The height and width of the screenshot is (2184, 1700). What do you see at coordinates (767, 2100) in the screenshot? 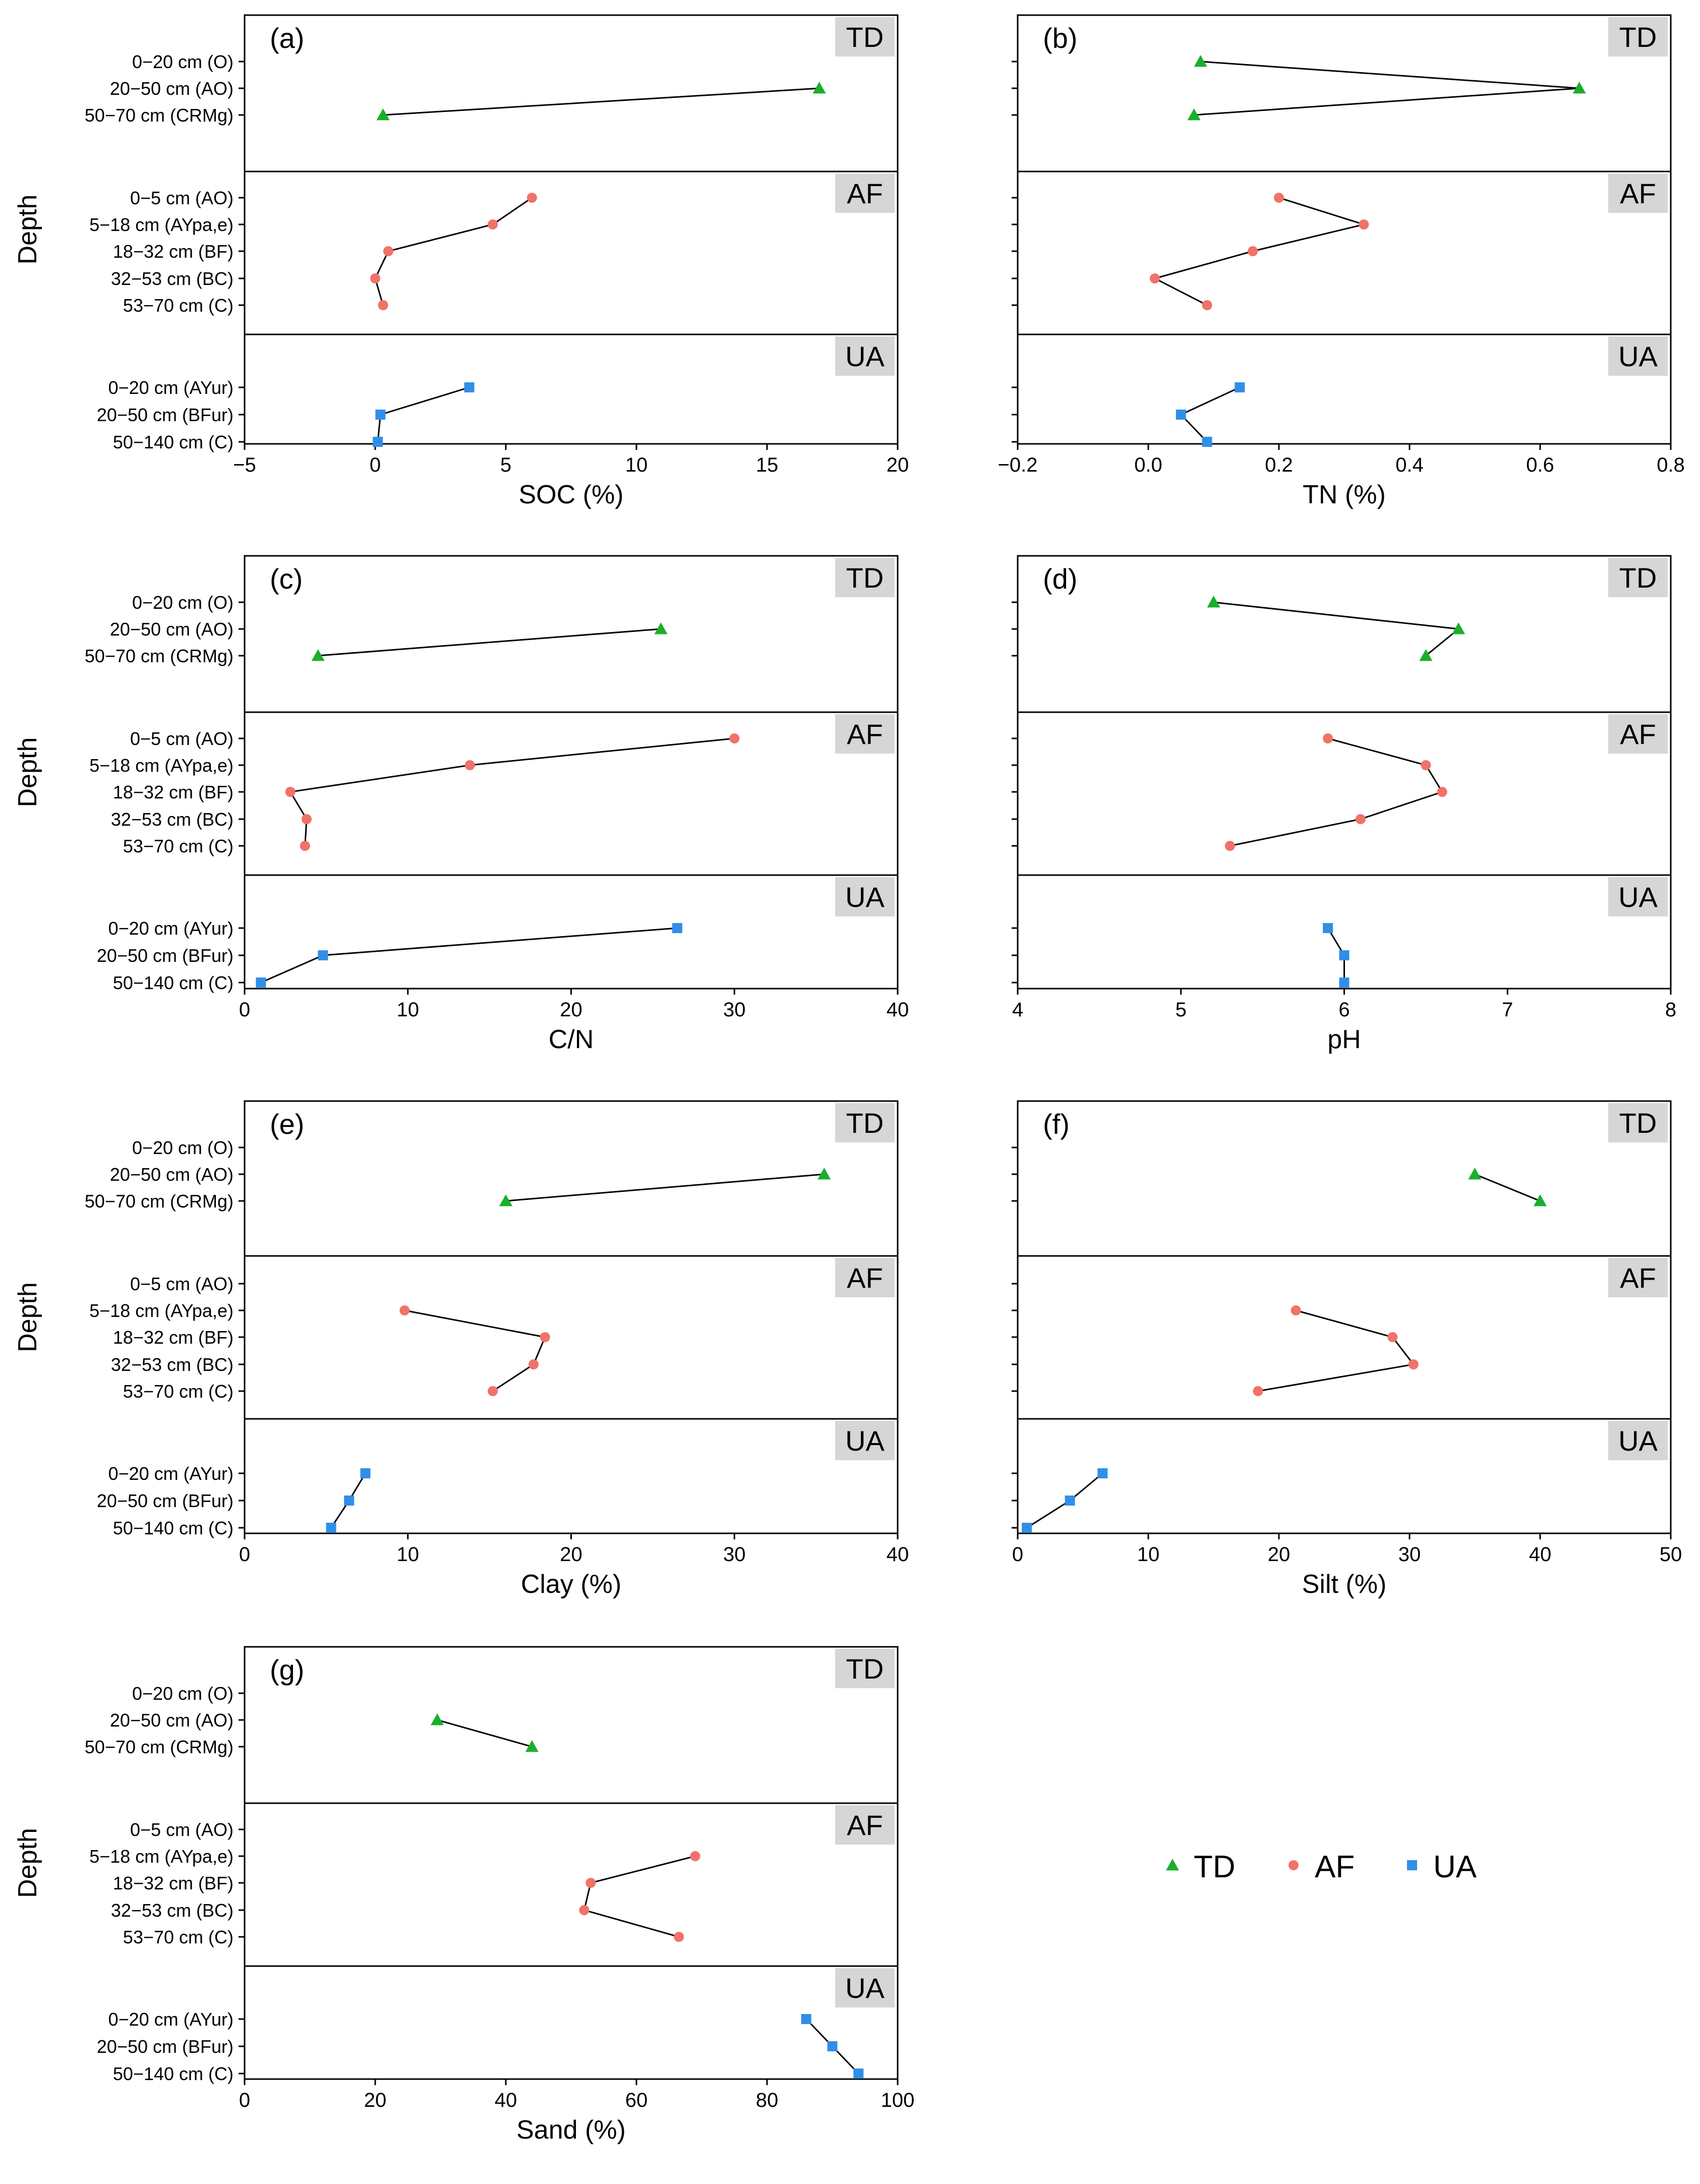
I see `x-tick-label: 80` at bounding box center [767, 2100].